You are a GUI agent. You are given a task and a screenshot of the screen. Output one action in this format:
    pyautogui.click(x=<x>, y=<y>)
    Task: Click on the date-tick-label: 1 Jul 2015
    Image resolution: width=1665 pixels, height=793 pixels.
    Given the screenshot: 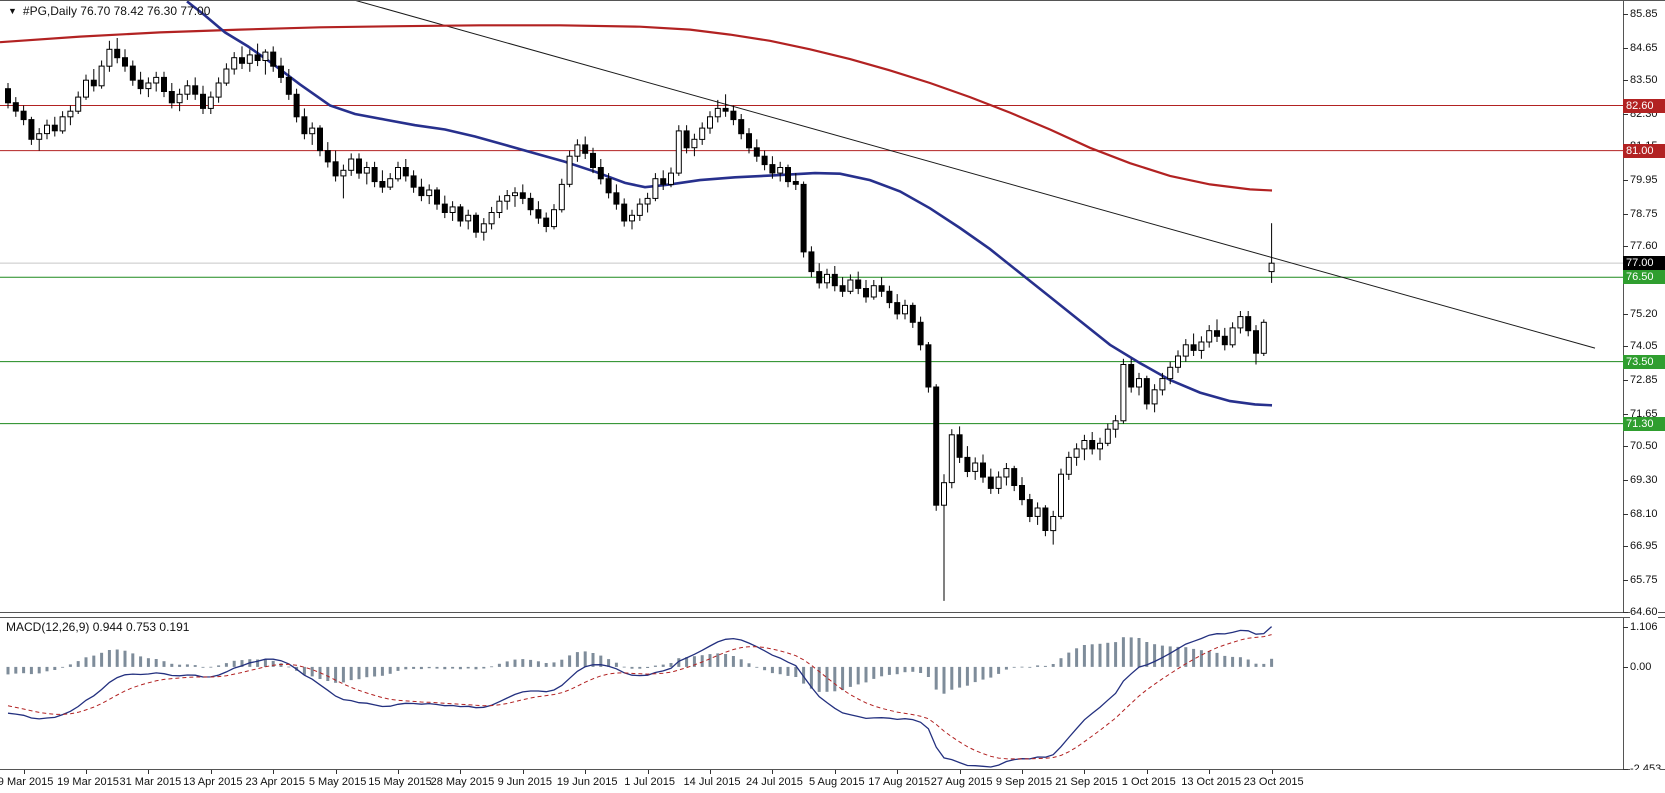 What is the action you would take?
    pyautogui.click(x=649, y=782)
    